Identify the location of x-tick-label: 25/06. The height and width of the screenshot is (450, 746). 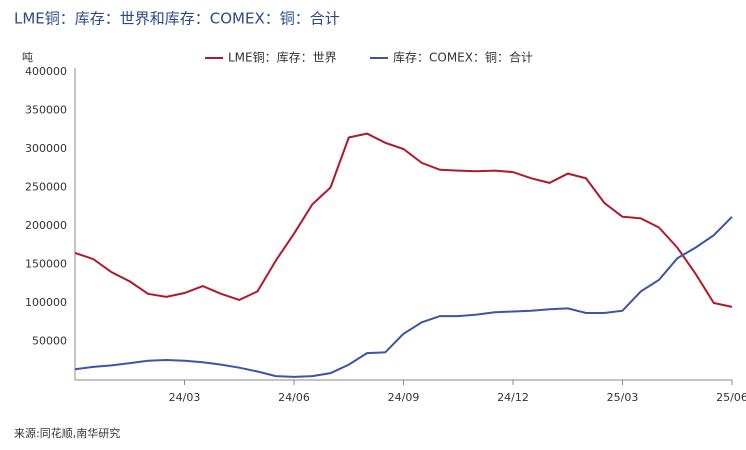
(731, 397).